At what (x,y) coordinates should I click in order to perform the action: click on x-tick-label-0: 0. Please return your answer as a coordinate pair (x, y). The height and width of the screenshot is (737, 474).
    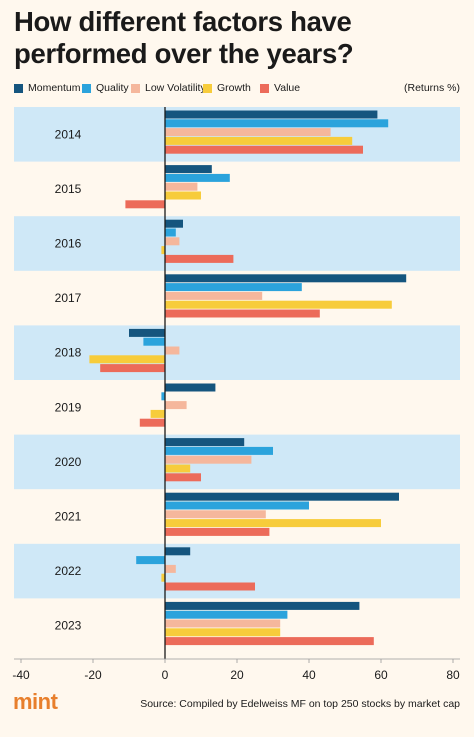
    Looking at the image, I should click on (165, 675).